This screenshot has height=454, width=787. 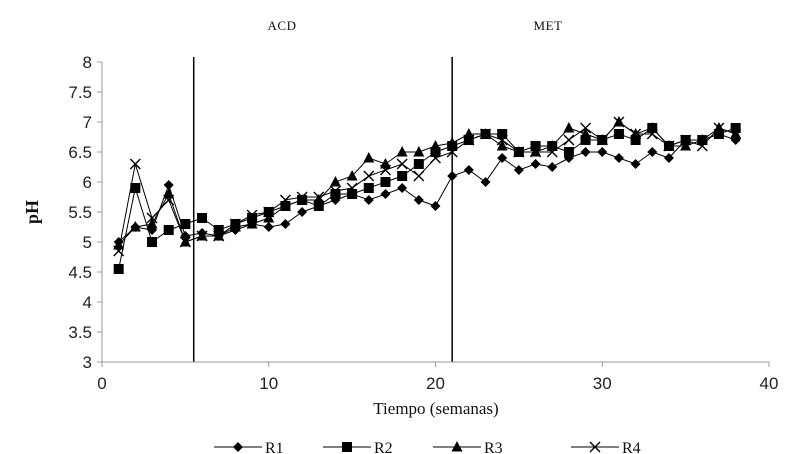 What do you see at coordinates (282, 25) in the screenshot?
I see `phase-label: ACD` at bounding box center [282, 25].